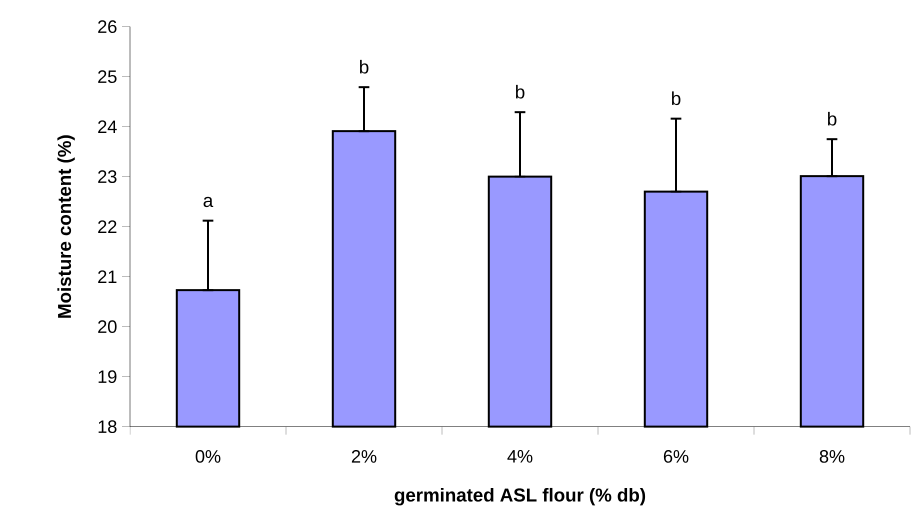 The width and height of the screenshot is (911, 522). What do you see at coordinates (107, 427) in the screenshot?
I see `y-tick-label: 18` at bounding box center [107, 427].